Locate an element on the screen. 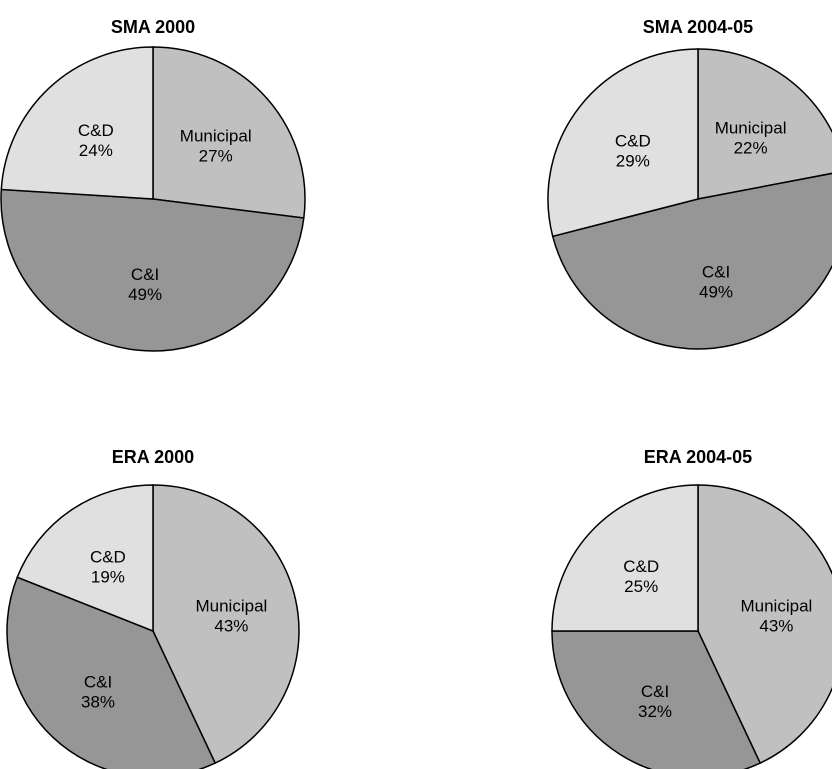  slice-value-label: 38% is located at coordinates (98, 702).